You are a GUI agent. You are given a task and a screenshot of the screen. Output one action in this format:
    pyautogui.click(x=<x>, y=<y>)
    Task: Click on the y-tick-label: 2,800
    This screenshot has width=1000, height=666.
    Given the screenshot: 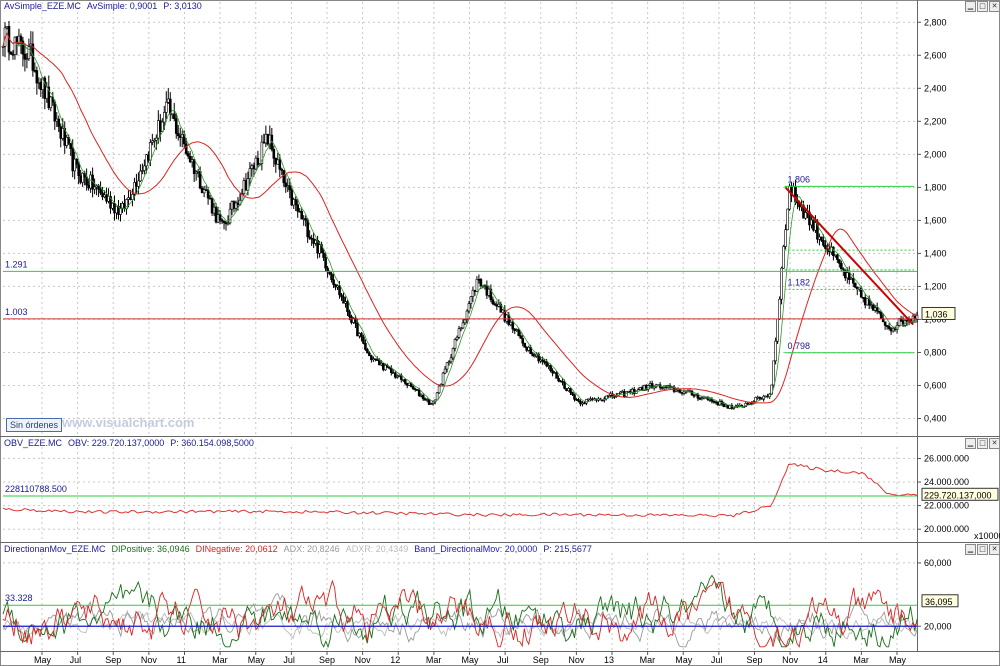 What is the action you would take?
    pyautogui.click(x=935, y=22)
    